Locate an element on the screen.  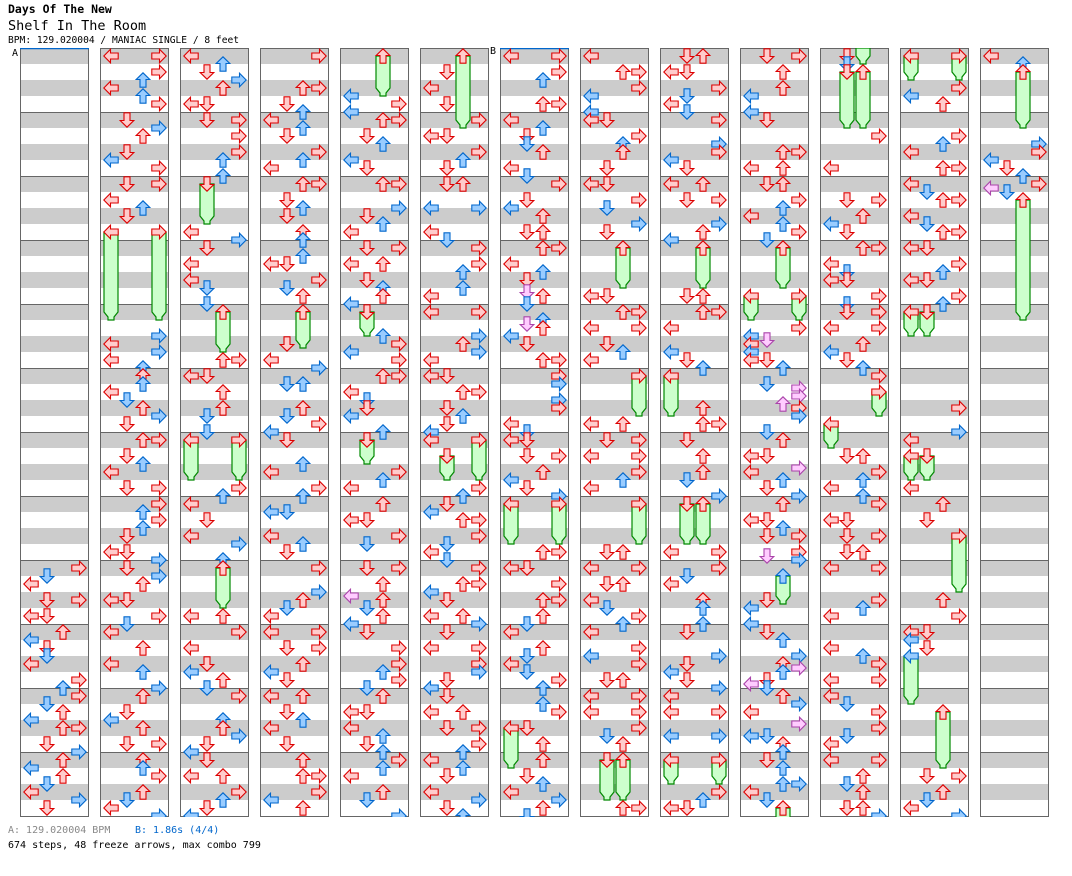
chart-column-canvas is located at coordinates (294, 432).